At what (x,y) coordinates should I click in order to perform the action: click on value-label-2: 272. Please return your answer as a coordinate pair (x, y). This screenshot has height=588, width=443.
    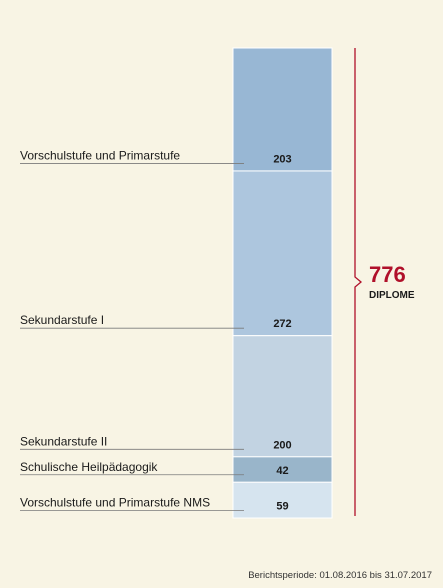
    Looking at the image, I should click on (282, 324).